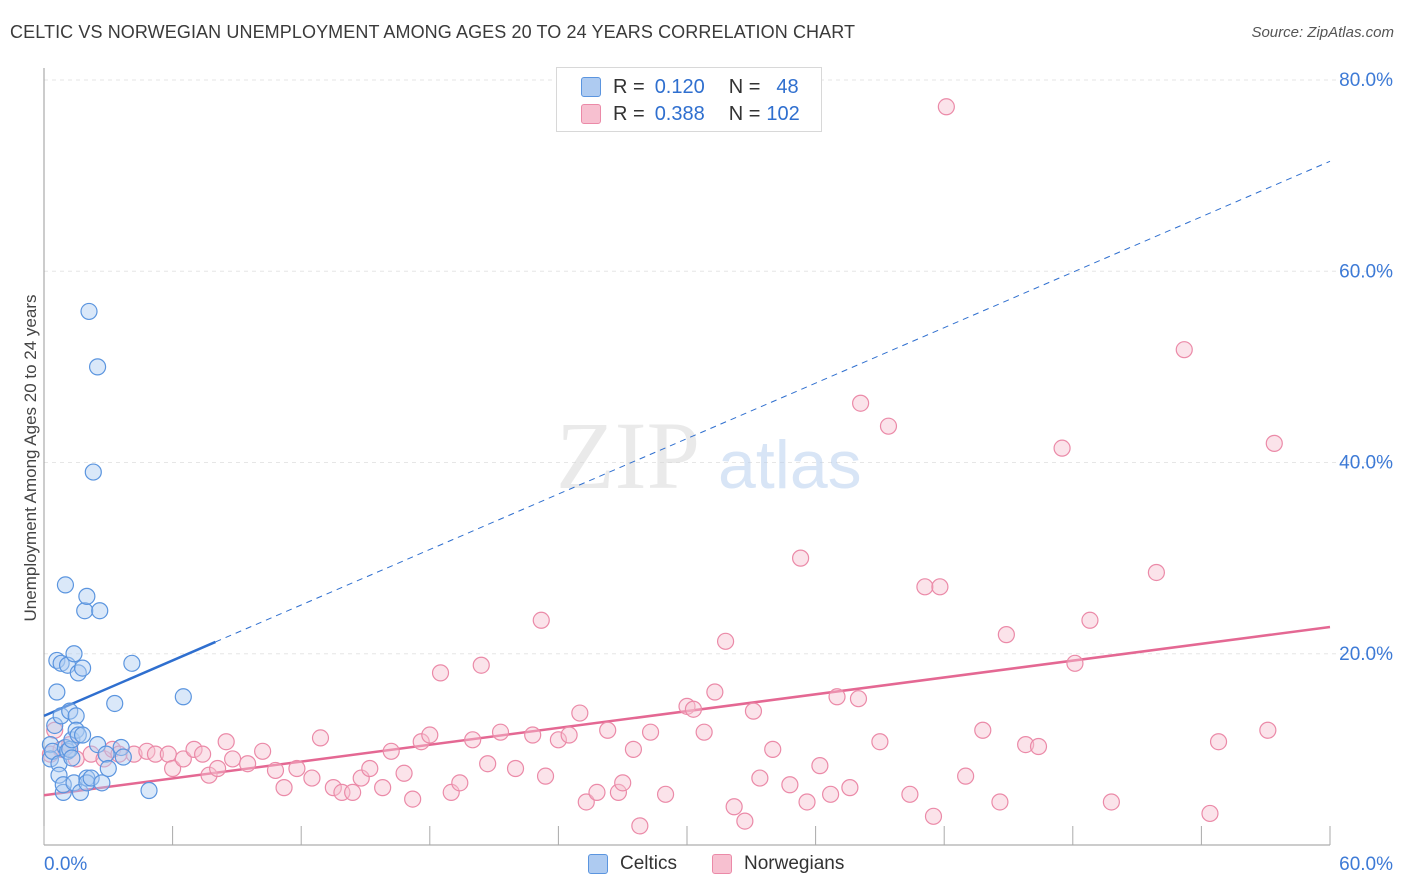  Describe the element at coordinates (65, 864) in the screenshot. I see `x-tick-label: 0.0%` at that location.